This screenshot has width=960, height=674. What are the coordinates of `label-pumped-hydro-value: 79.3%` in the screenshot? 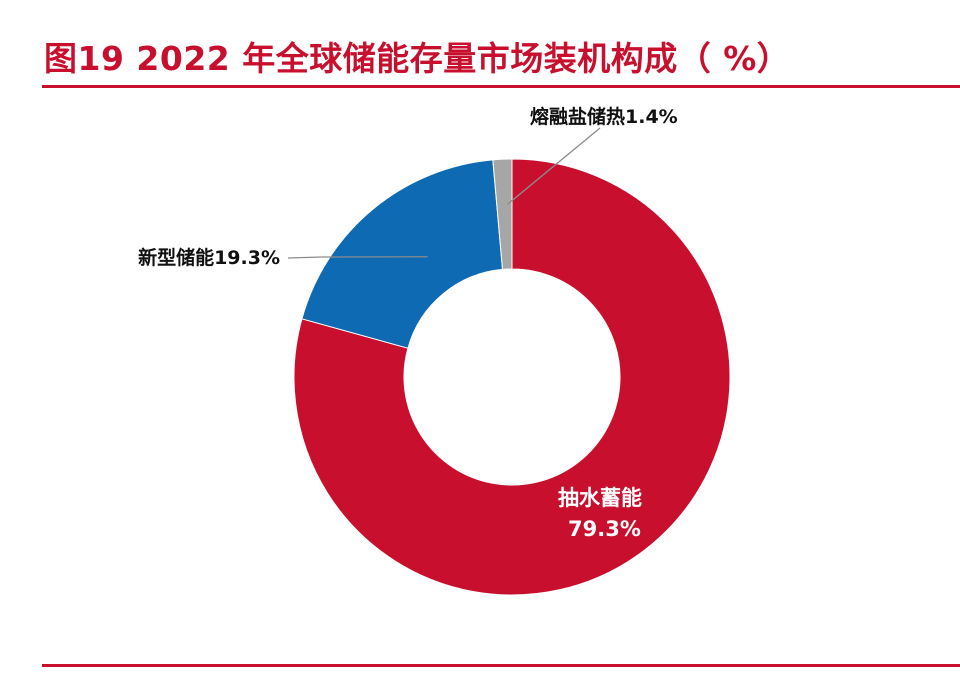 It's located at (604, 529).